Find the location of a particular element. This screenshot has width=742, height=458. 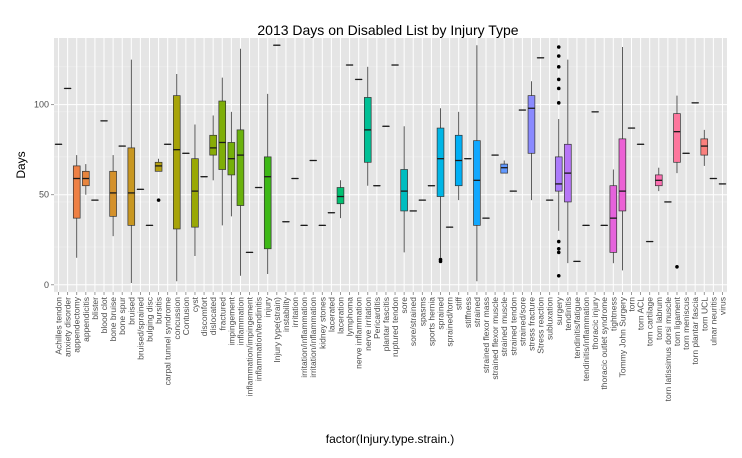

x-tick-label: anxiety disorder is located at coordinates (68, 327).